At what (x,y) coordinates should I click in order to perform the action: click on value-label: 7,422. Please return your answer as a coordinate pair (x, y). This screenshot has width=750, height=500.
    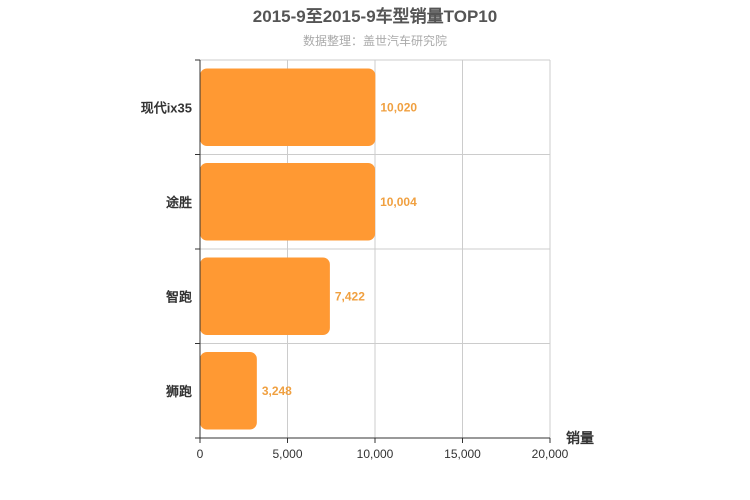
    Looking at the image, I should click on (350, 296).